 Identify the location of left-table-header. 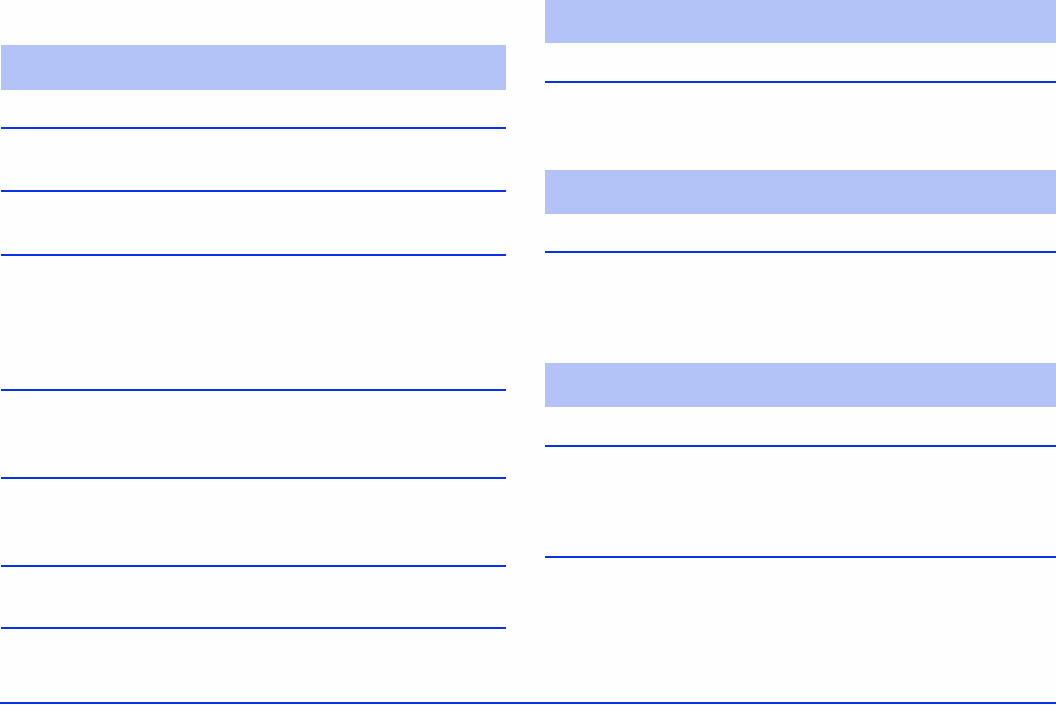
(253, 67).